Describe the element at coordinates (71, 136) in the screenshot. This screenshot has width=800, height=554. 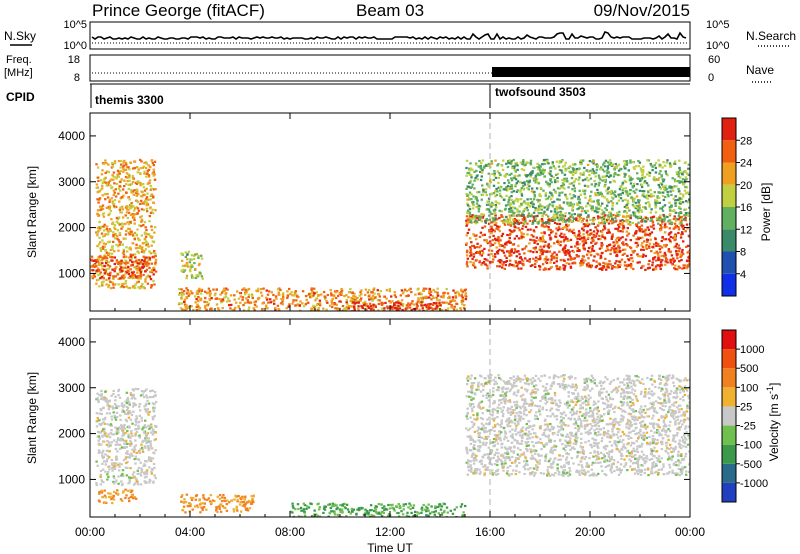
I see `y-tick-label: 4000` at that location.